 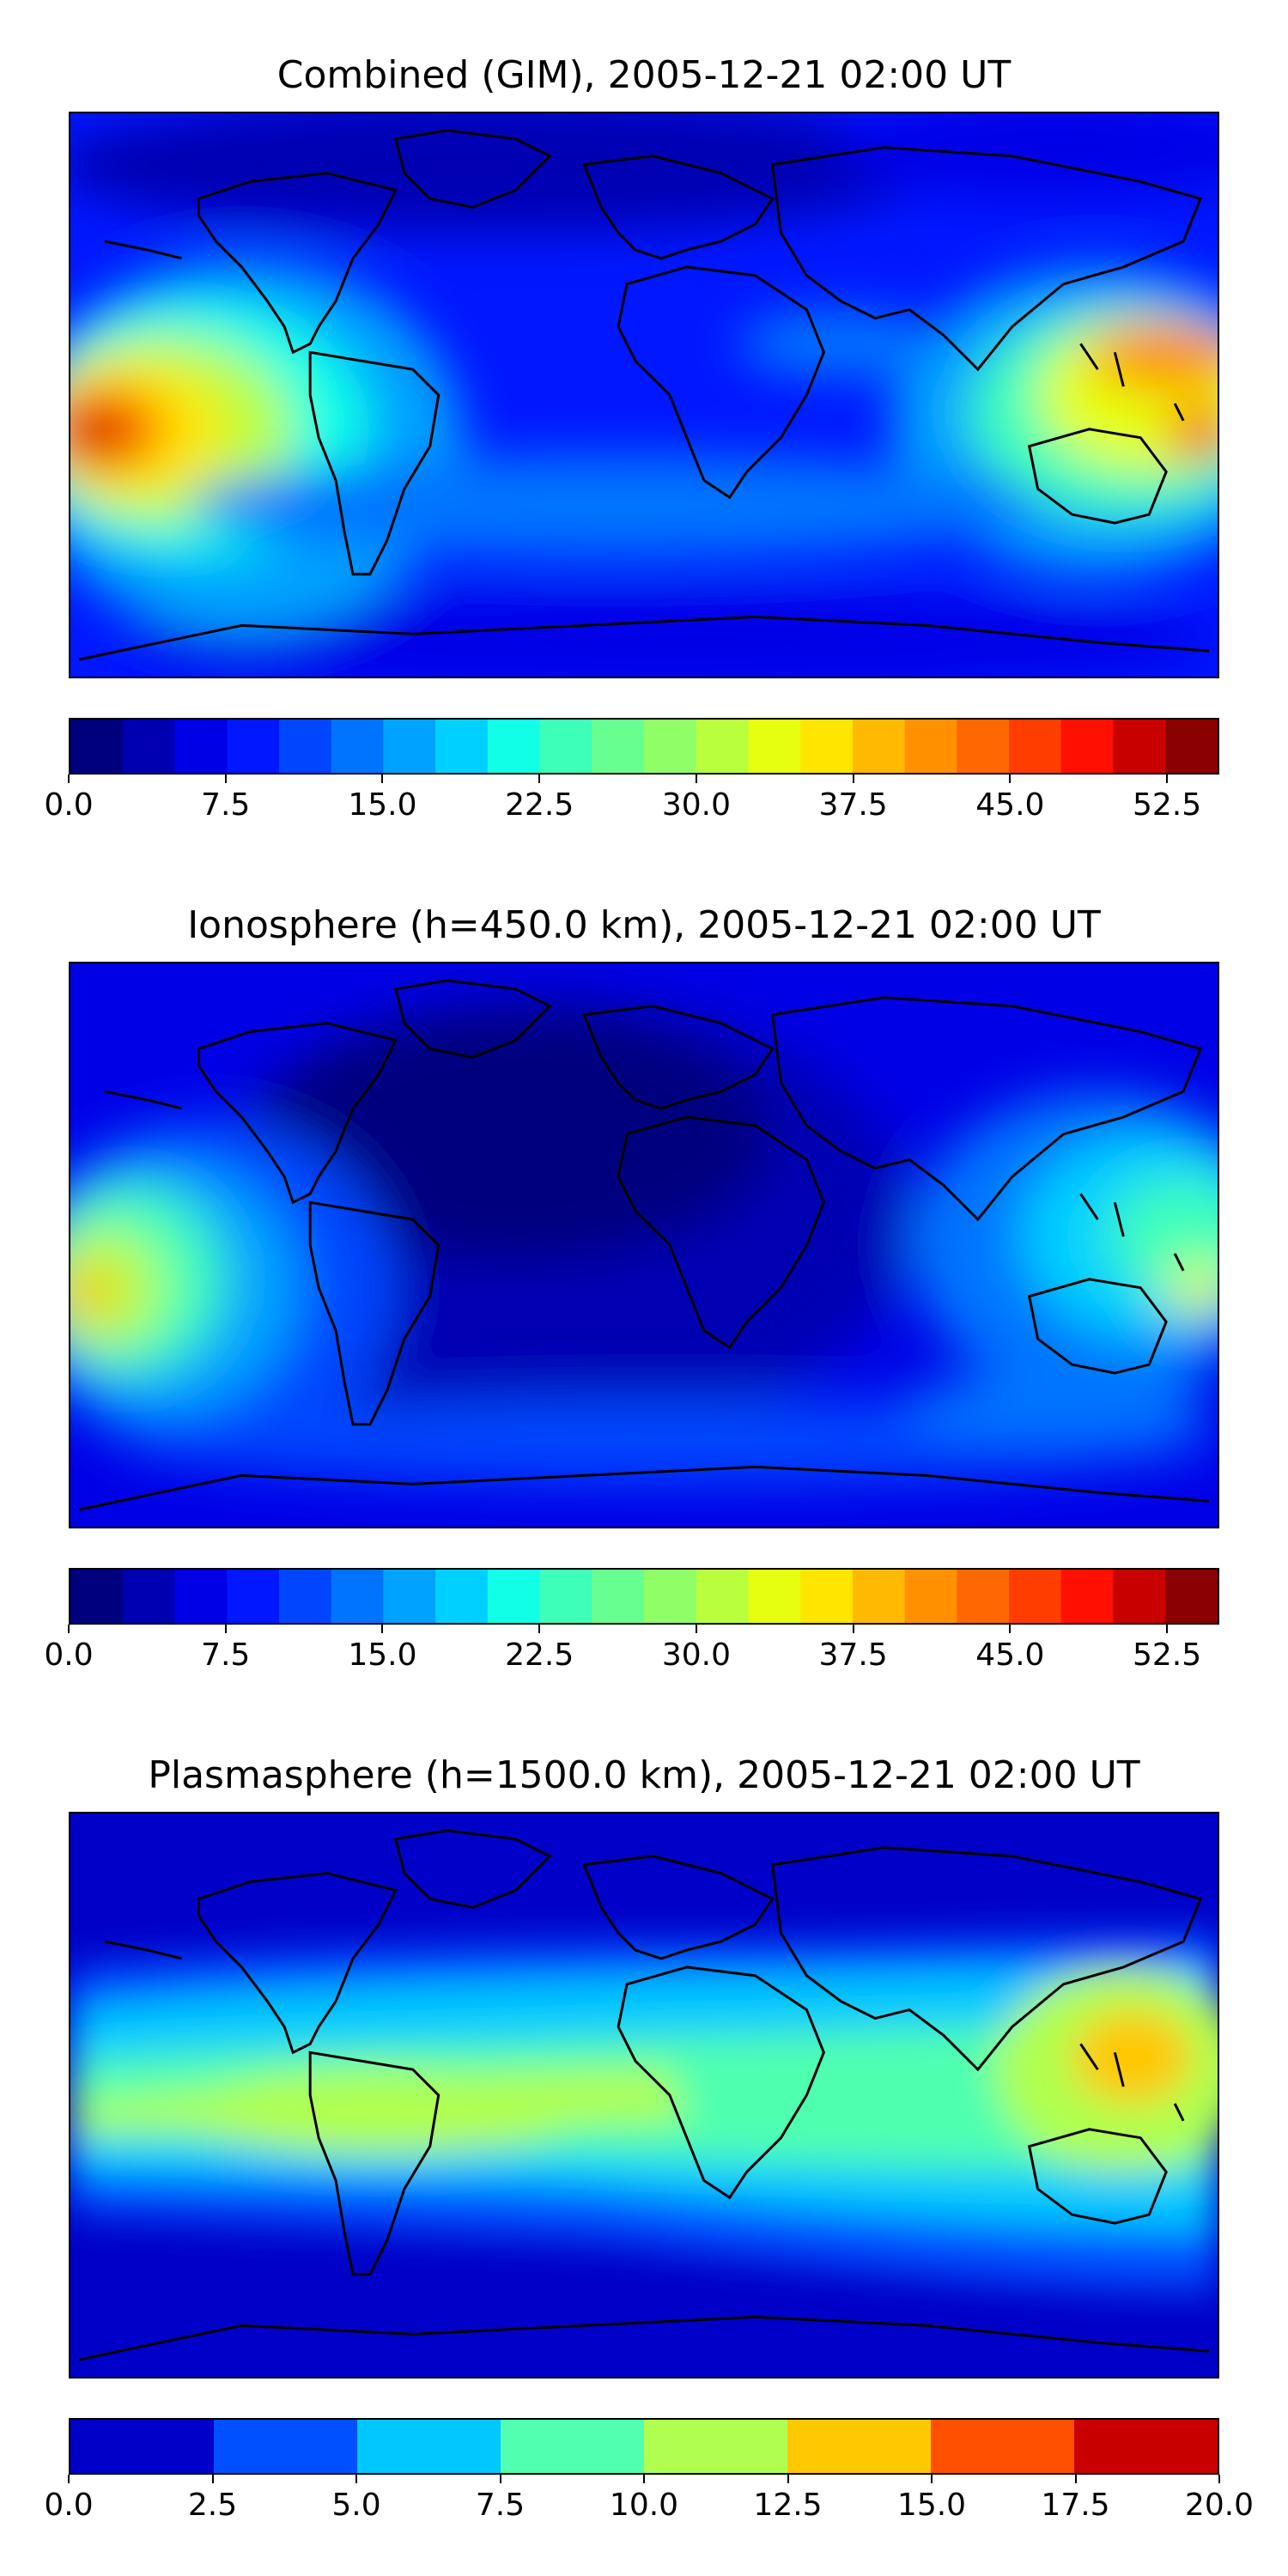 What do you see at coordinates (213, 2506) in the screenshot?
I see `colorbar-tick-label: 2.5` at bounding box center [213, 2506].